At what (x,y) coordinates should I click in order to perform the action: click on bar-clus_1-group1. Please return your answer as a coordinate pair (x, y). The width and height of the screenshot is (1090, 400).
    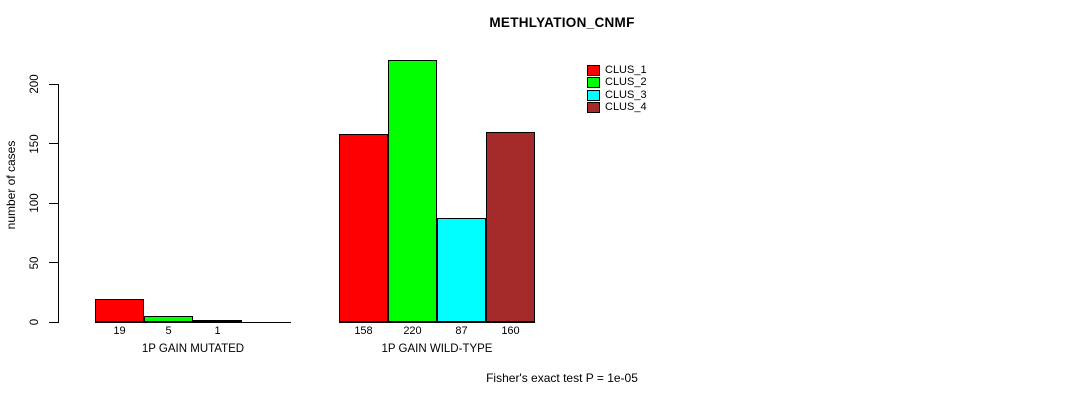
    Looking at the image, I should click on (119, 310).